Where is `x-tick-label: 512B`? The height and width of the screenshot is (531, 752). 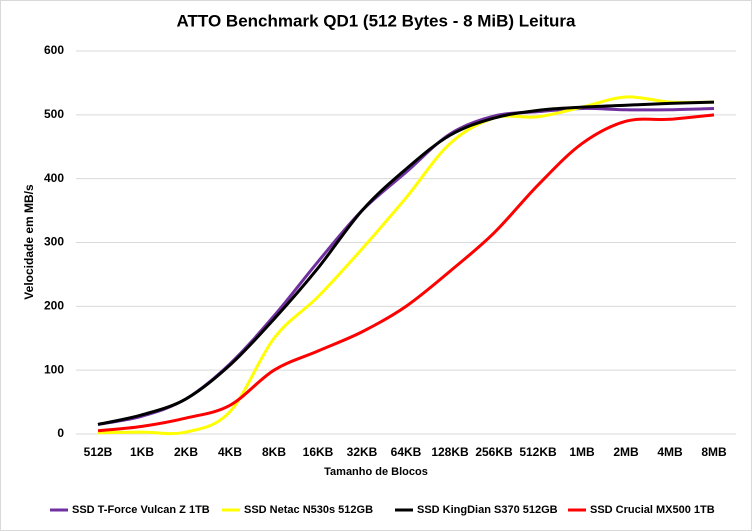
x-tick-label: 512B is located at coordinates (98, 452).